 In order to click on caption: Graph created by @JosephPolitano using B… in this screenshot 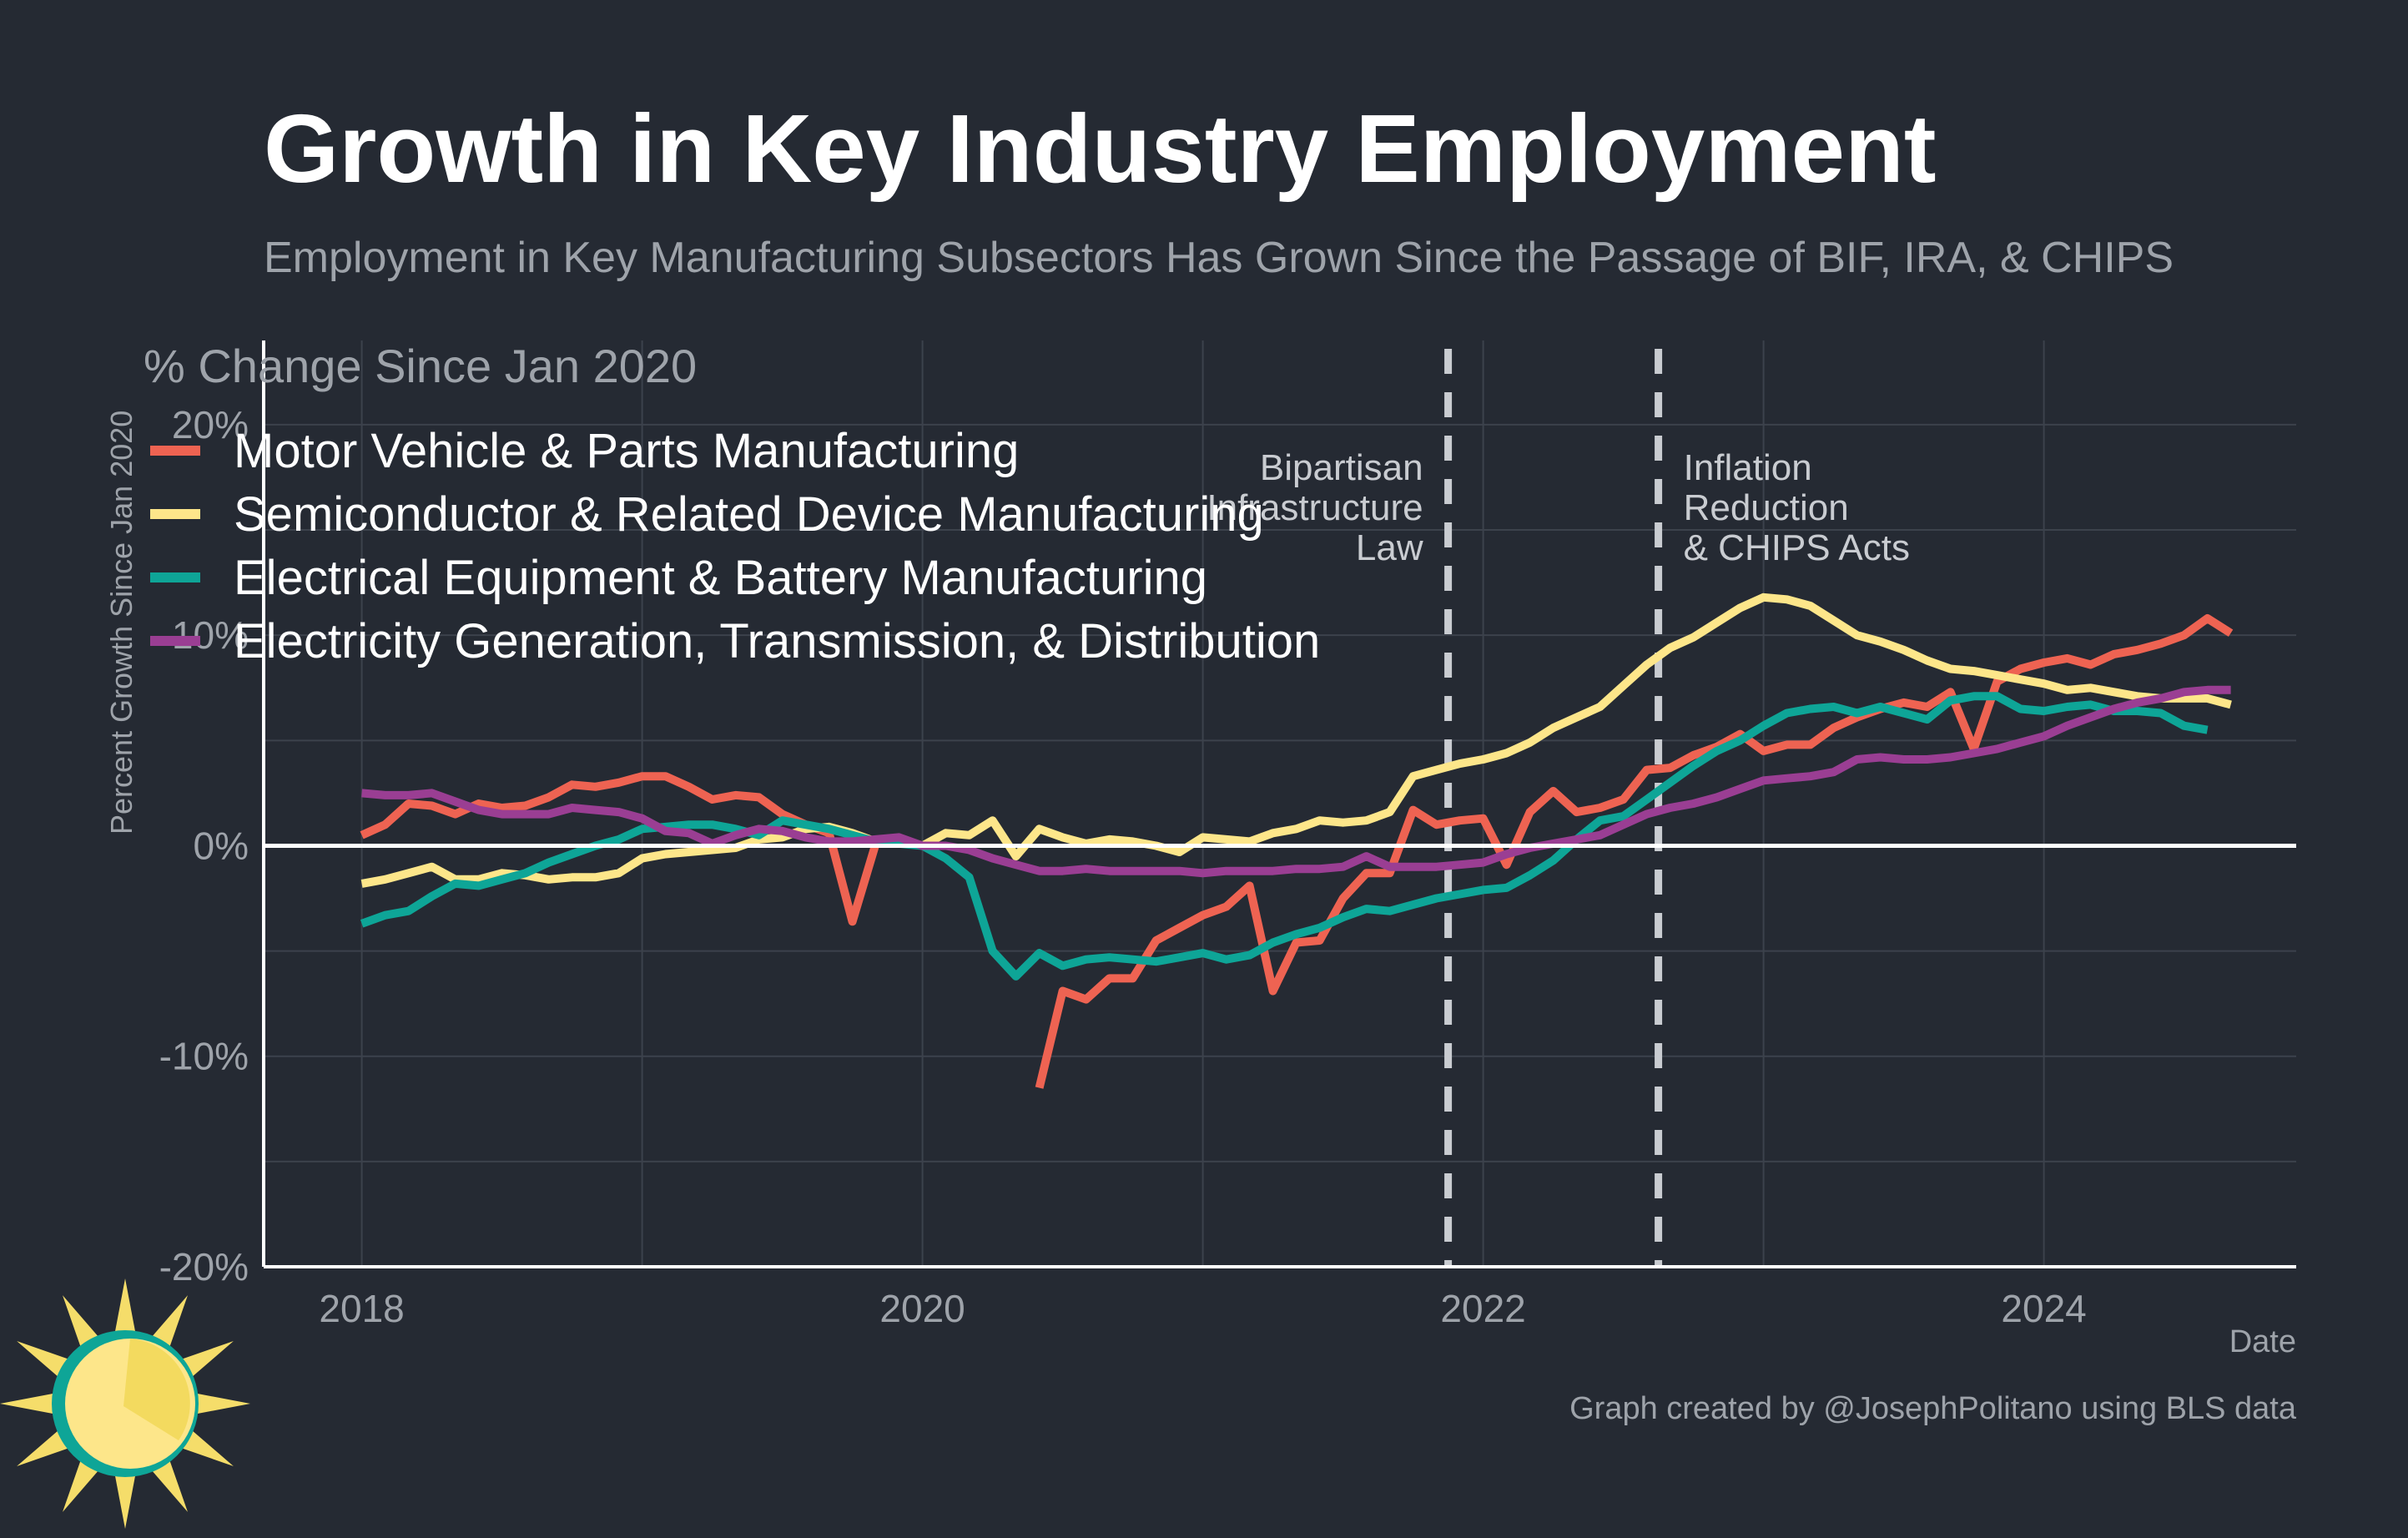, I will do `click(1933, 1408)`.